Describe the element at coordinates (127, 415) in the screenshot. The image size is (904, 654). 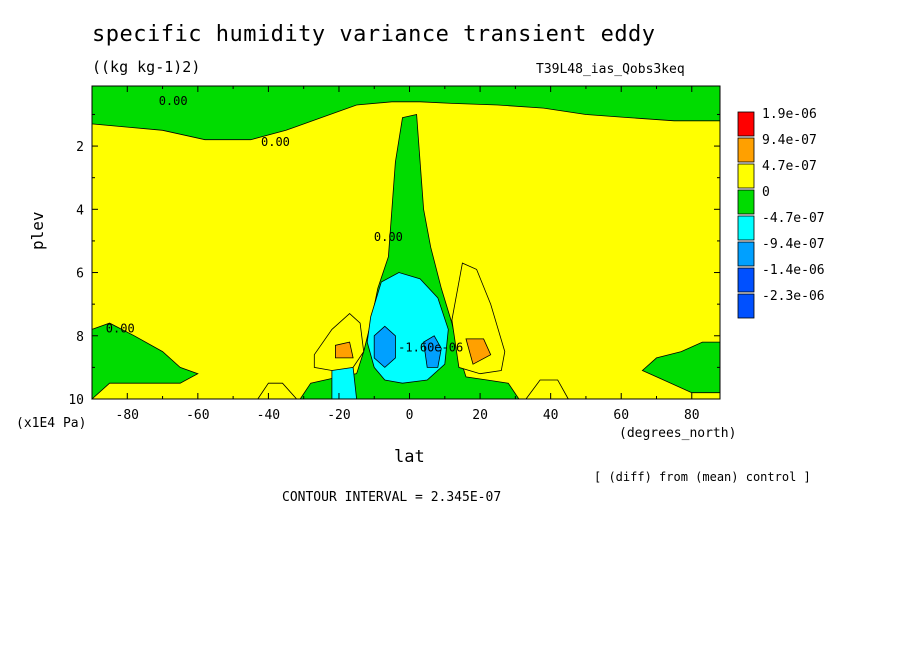
I see `x-tick-label: -80` at that location.